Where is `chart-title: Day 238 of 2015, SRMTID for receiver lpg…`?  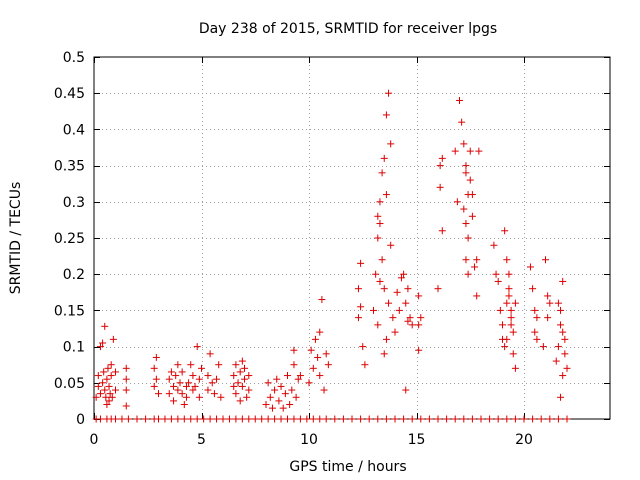 chart-title: Day 238 of 2015, SRMTID for receiver lpg… is located at coordinates (348, 29).